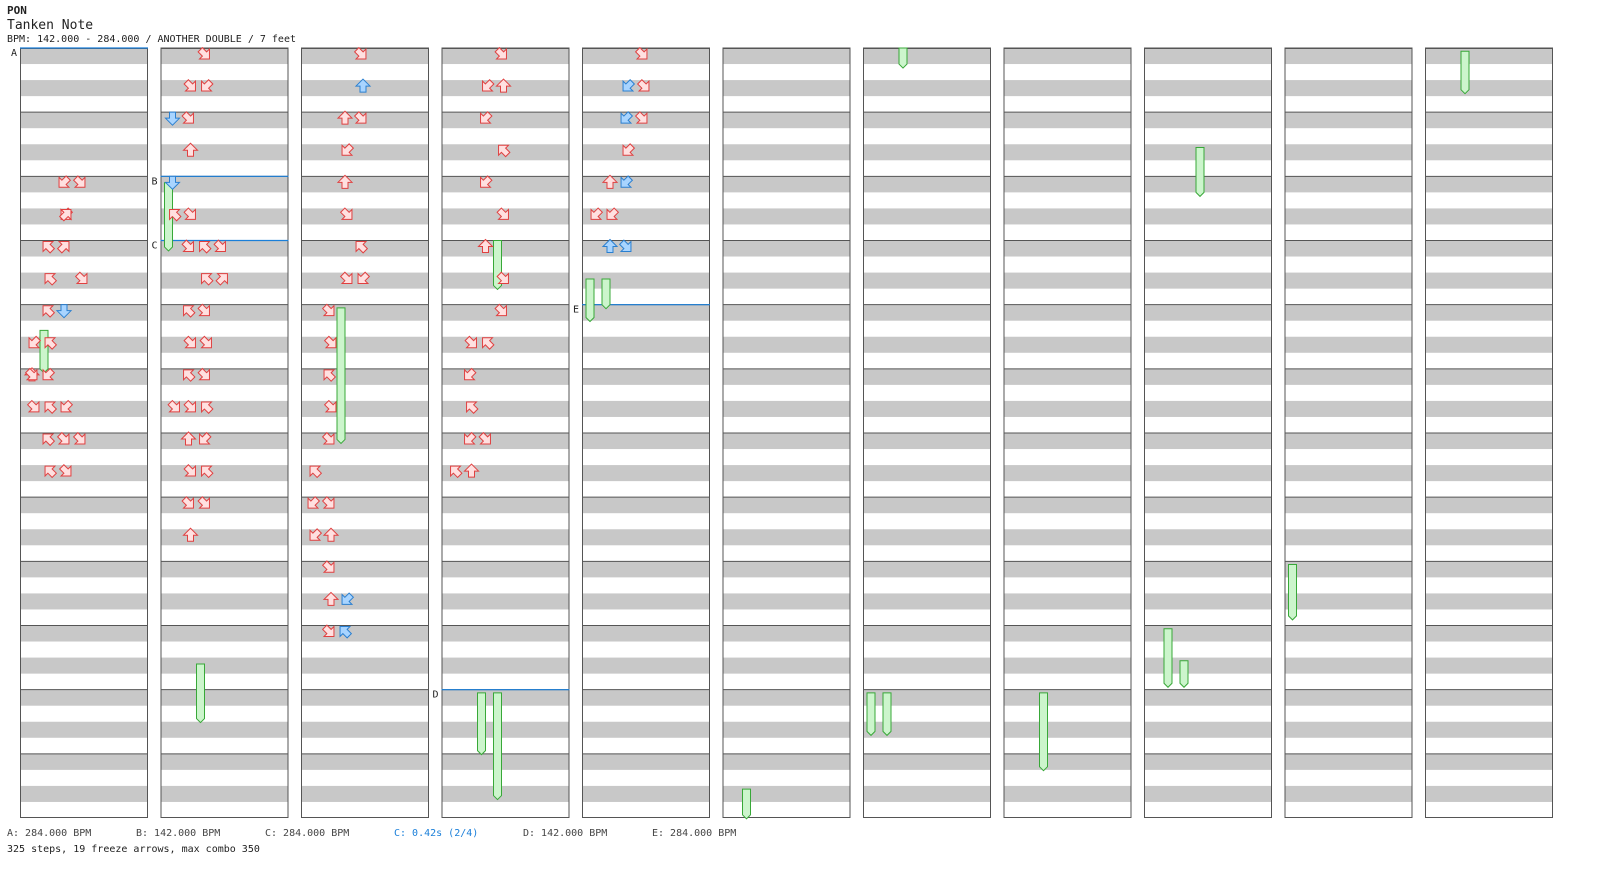 The width and height of the screenshot is (1616, 876). I want to click on bpm-marker-label: C, so click(155, 246).